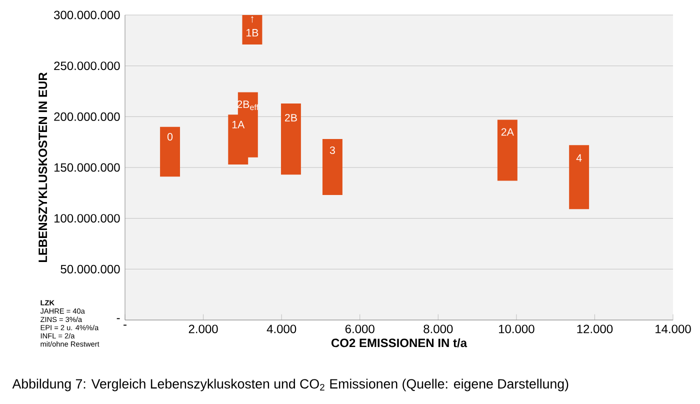 This screenshot has height=404, width=700. What do you see at coordinates (673, 329) in the screenshot?
I see `x-tick-label: 14.000` at bounding box center [673, 329].